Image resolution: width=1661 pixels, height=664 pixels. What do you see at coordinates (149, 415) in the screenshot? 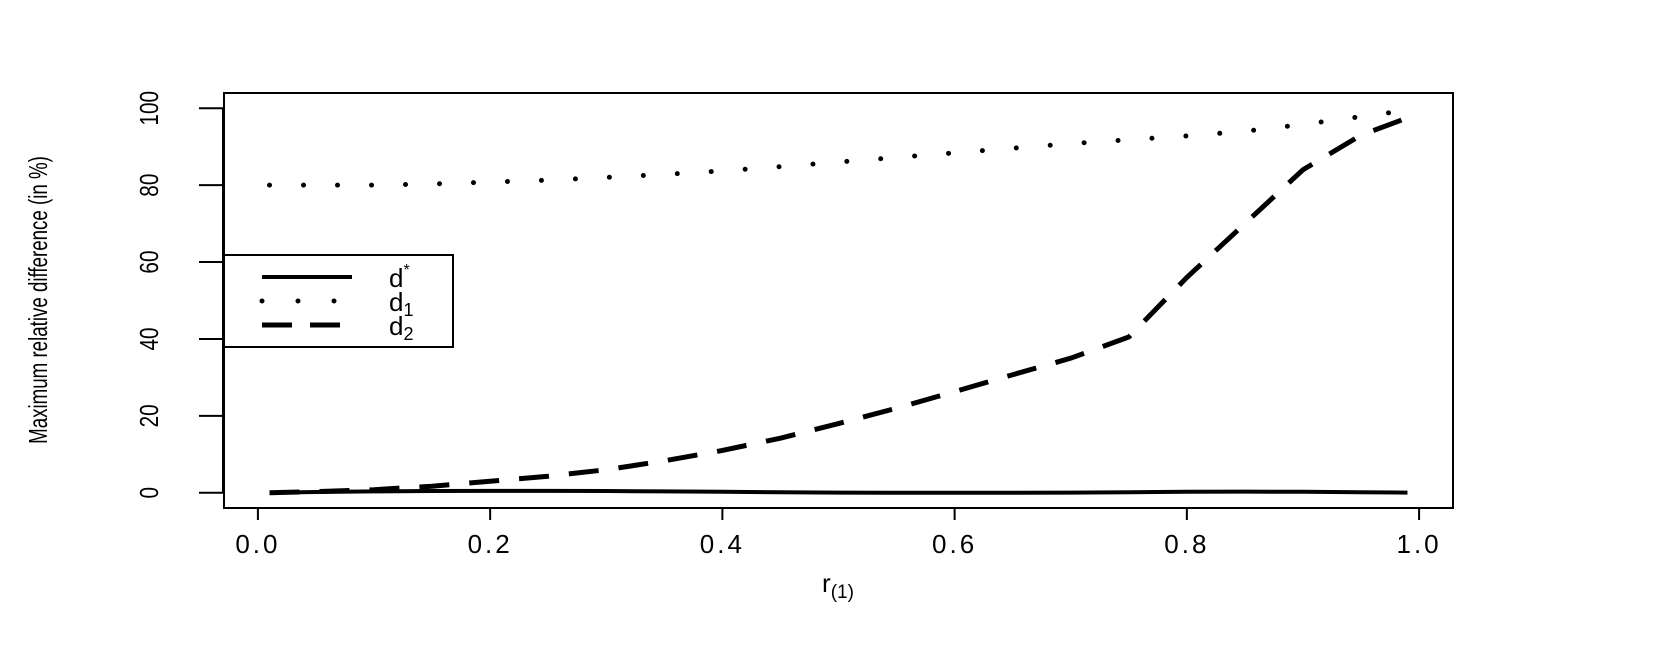
I see `y-tick-label: 20` at bounding box center [149, 415].